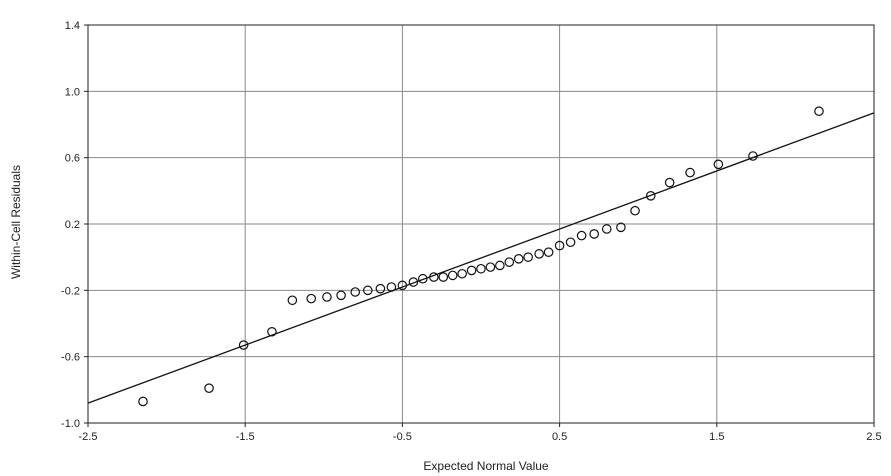 The height and width of the screenshot is (476, 891). Describe the element at coordinates (716, 437) in the screenshot. I see `x-tick-label: 1.5` at that location.